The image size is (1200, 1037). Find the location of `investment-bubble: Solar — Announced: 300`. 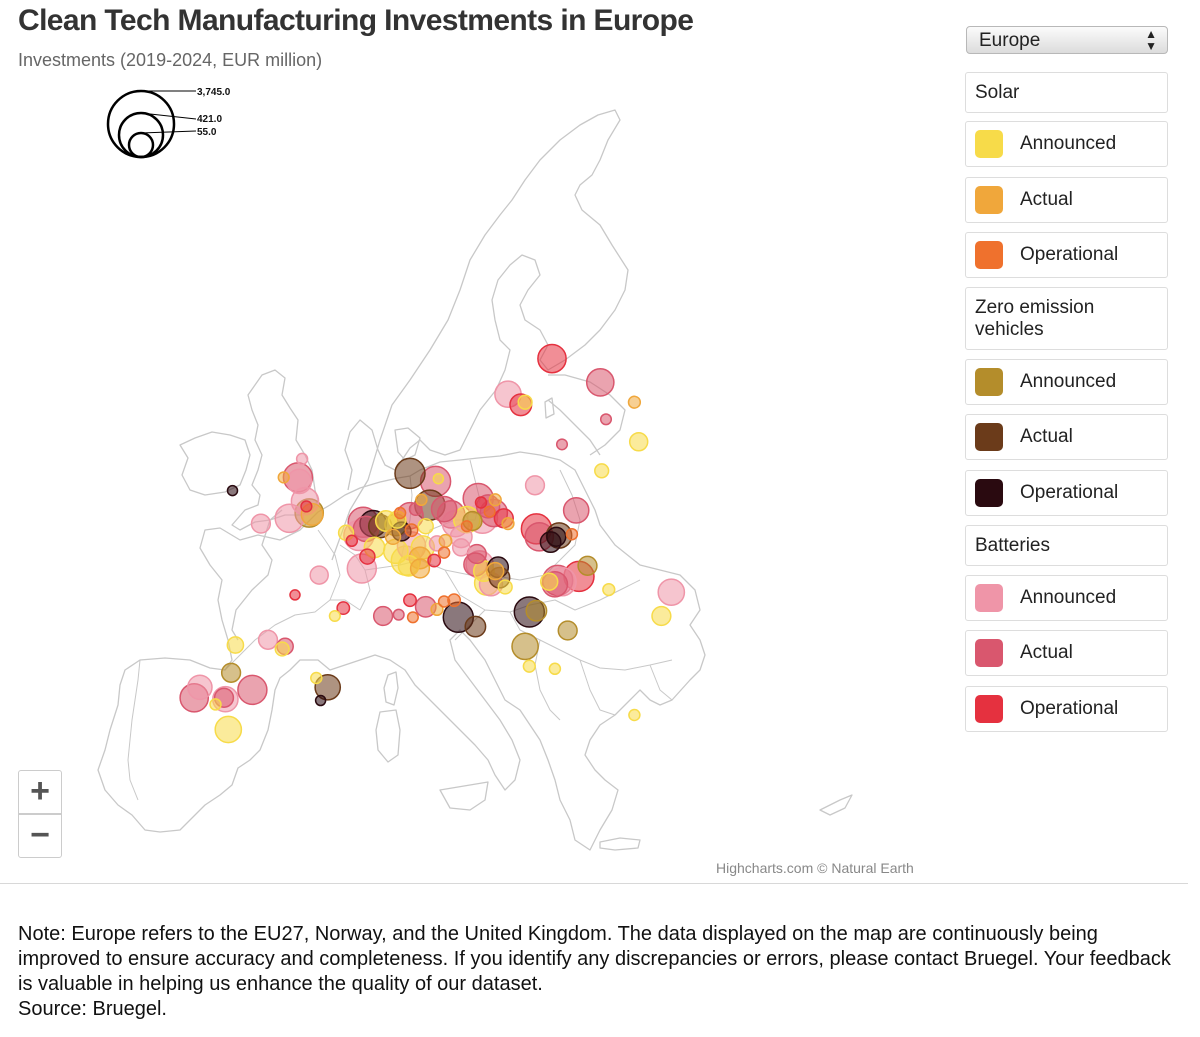

investment-bubble: Solar — Announced: 300 is located at coordinates (549, 581).